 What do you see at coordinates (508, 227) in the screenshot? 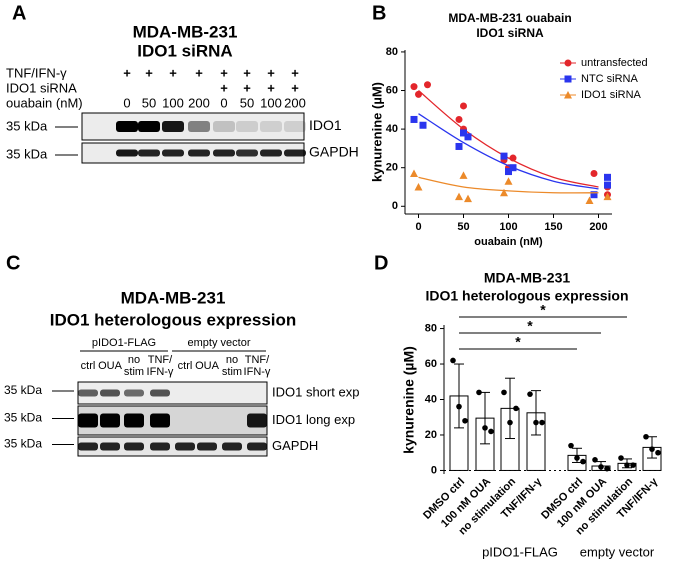
I see `x-tick-label: 100` at bounding box center [508, 227].